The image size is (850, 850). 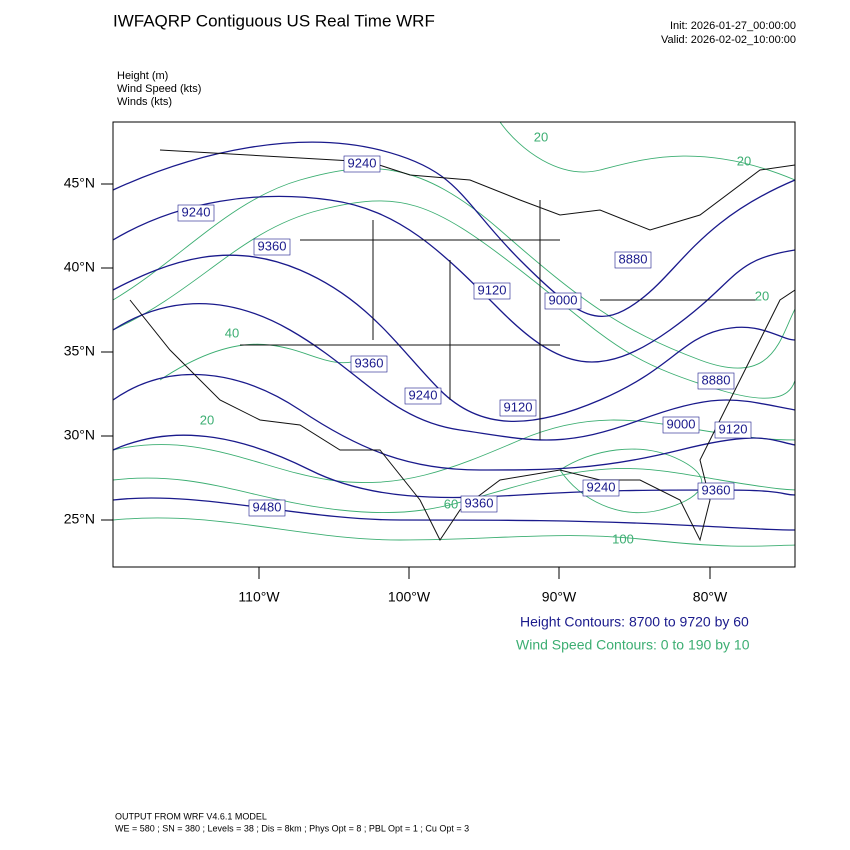 What do you see at coordinates (728, 40) in the screenshot?
I see `valid-time: Valid: 2026-02-02_10:00:00` at bounding box center [728, 40].